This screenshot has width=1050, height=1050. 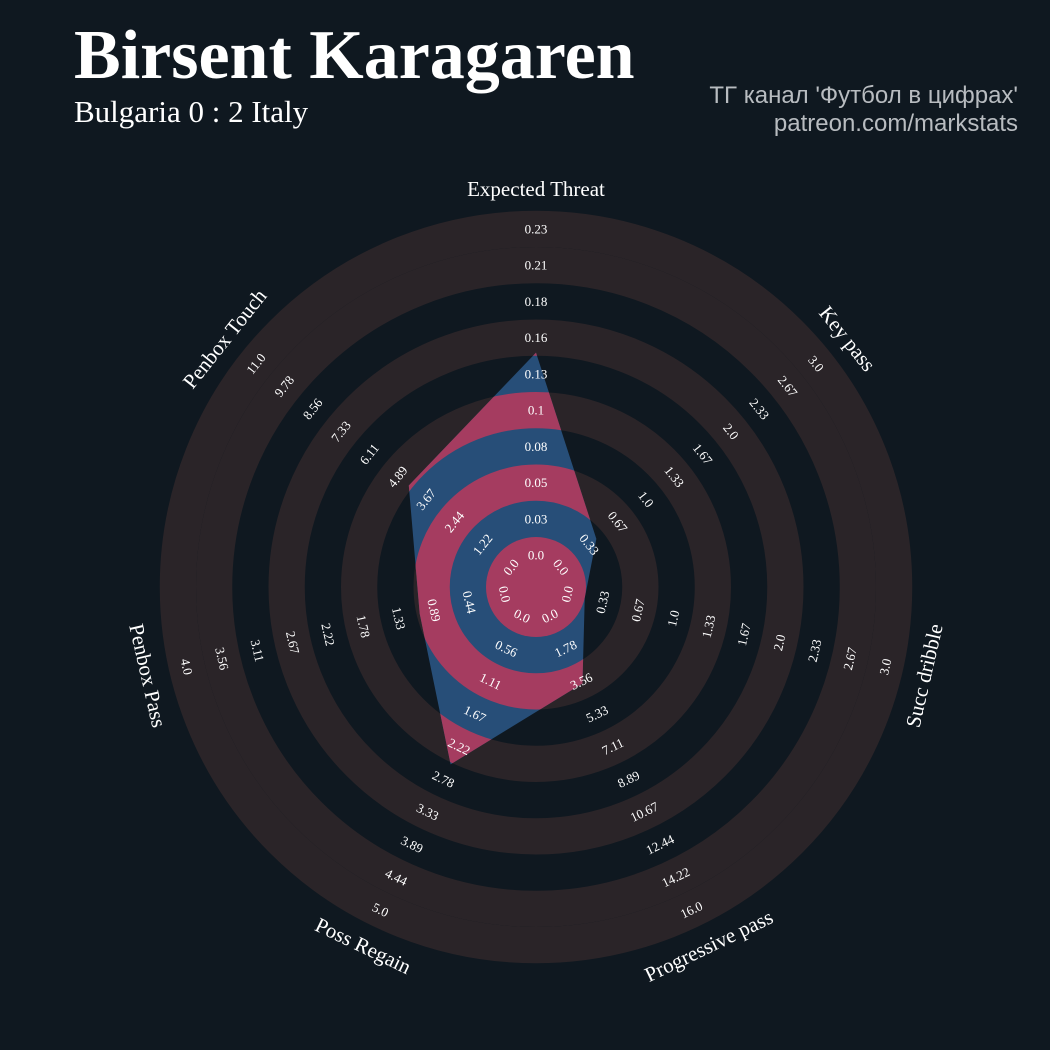 What do you see at coordinates (258, 650) in the screenshot?
I see `radar-tick-label: 3.11` at bounding box center [258, 650].